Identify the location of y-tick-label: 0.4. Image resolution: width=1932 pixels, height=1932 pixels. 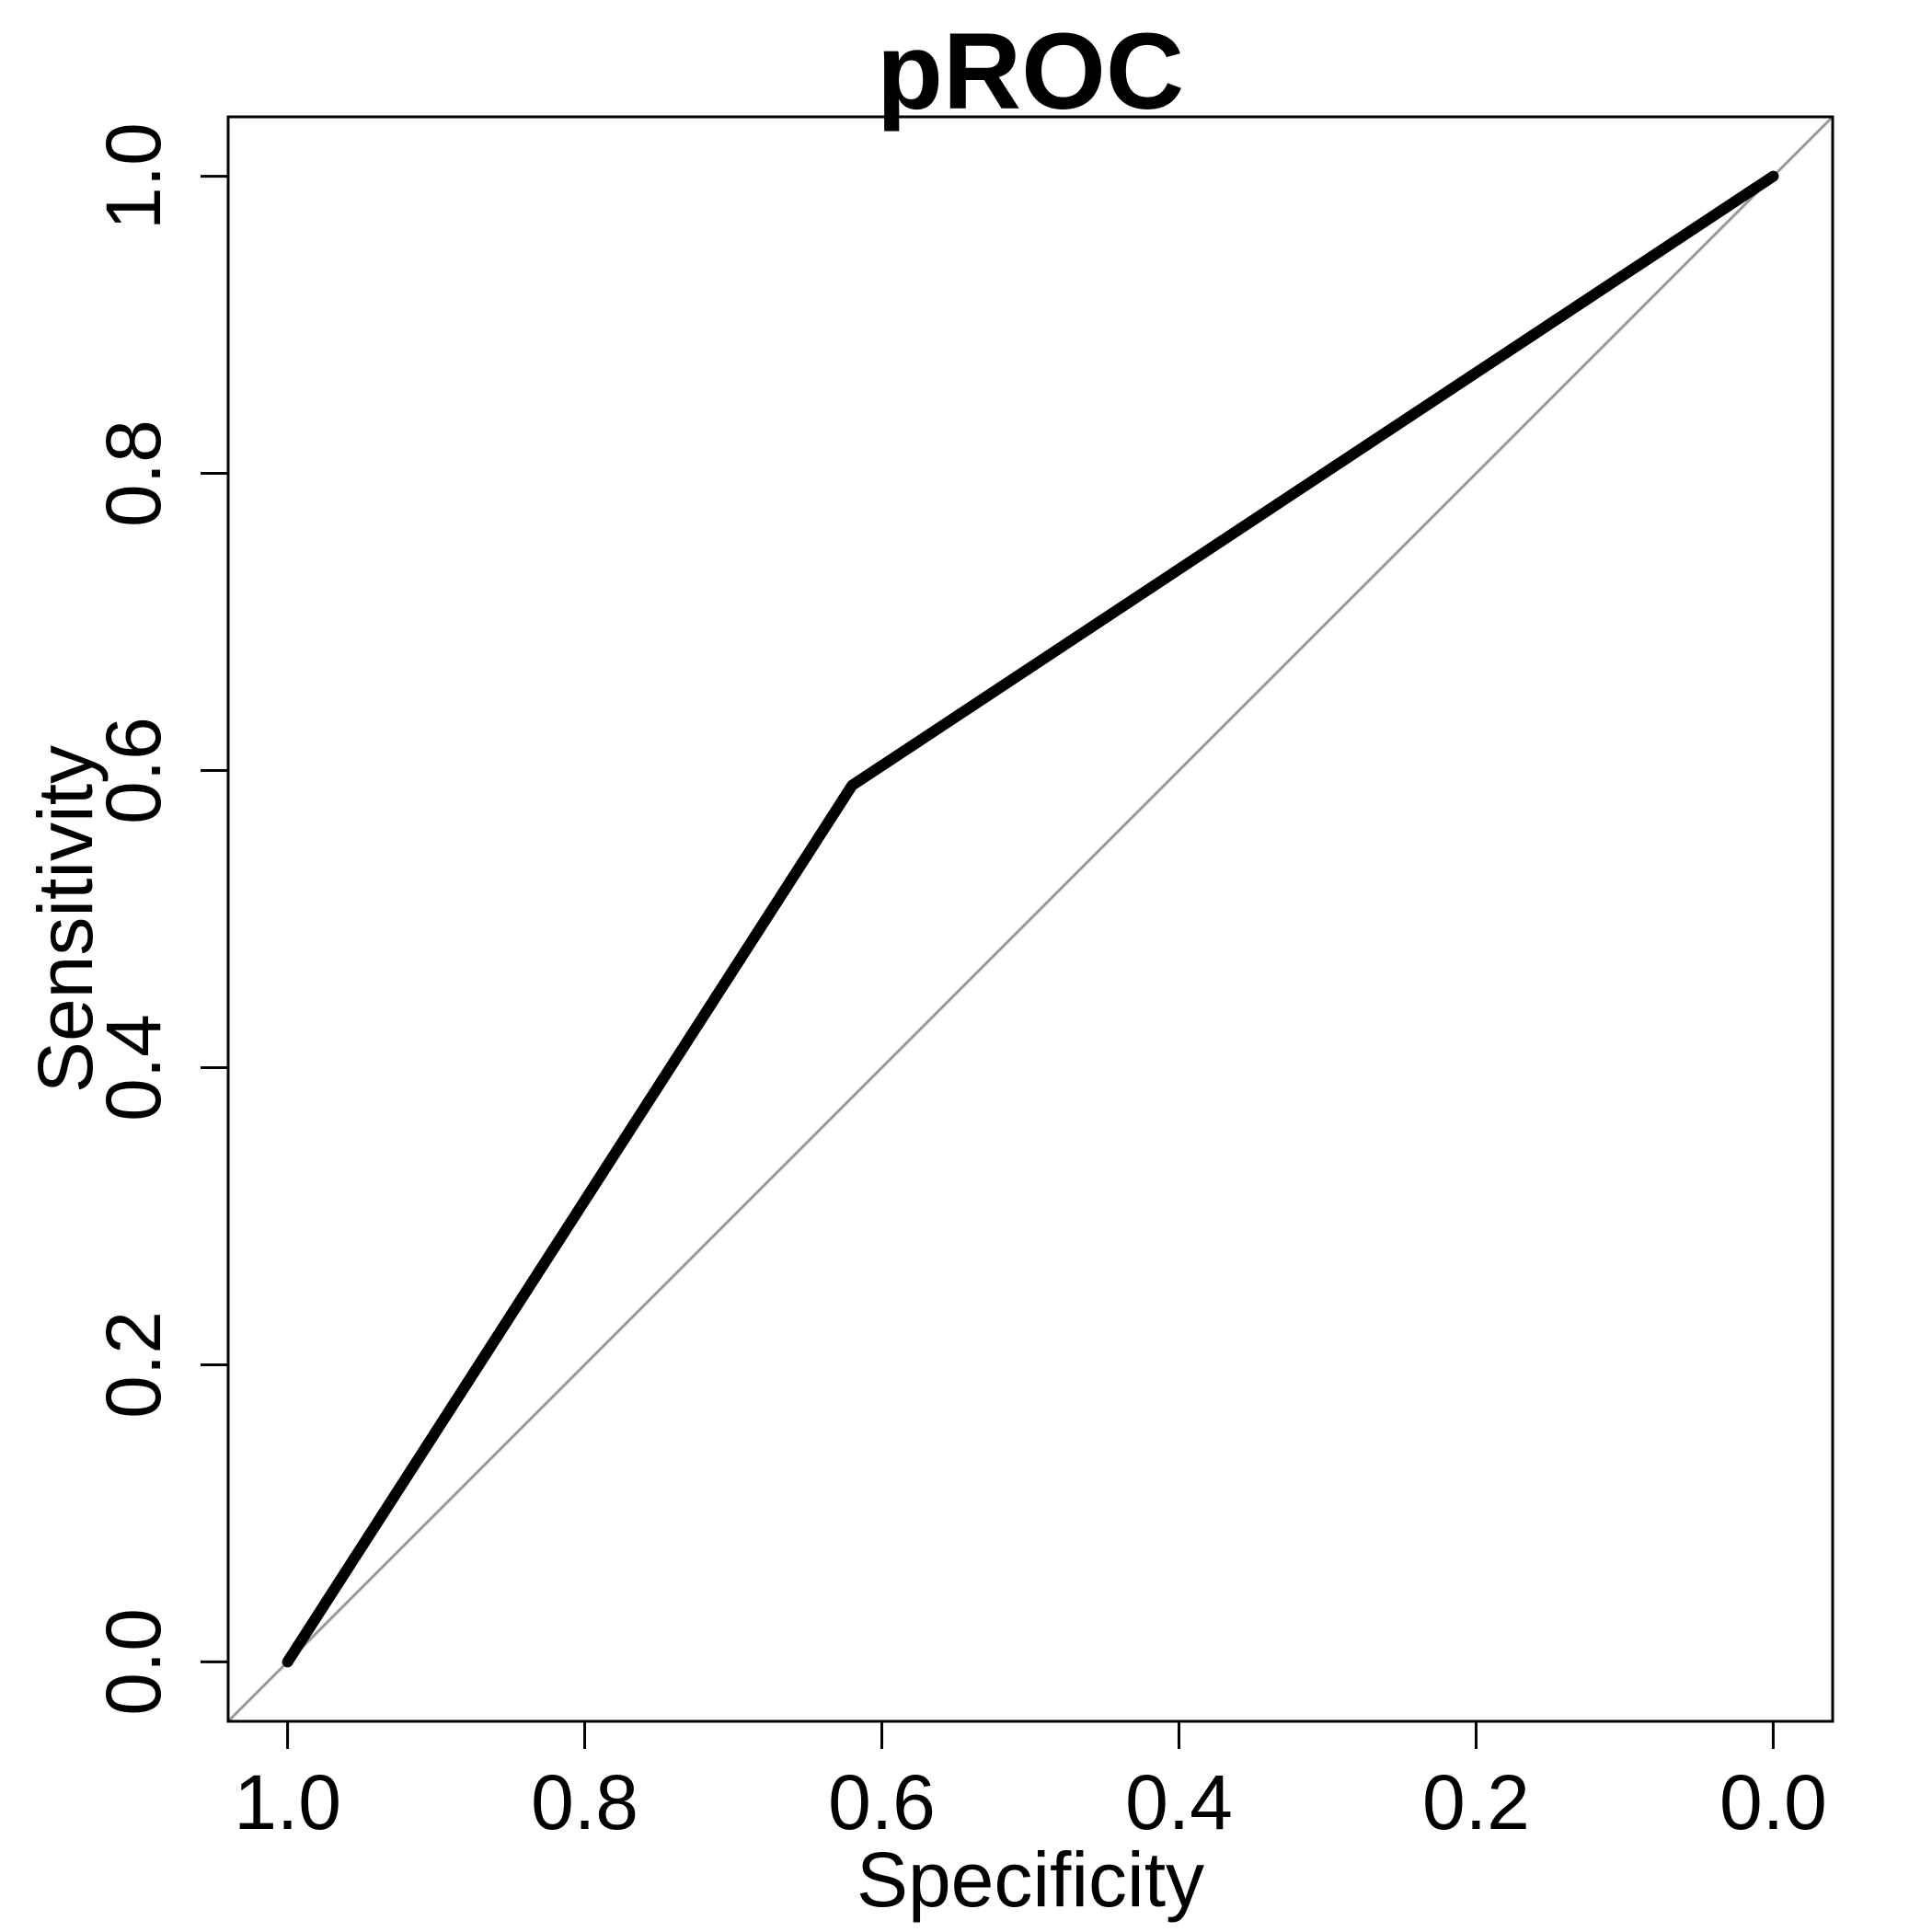
(133, 1067).